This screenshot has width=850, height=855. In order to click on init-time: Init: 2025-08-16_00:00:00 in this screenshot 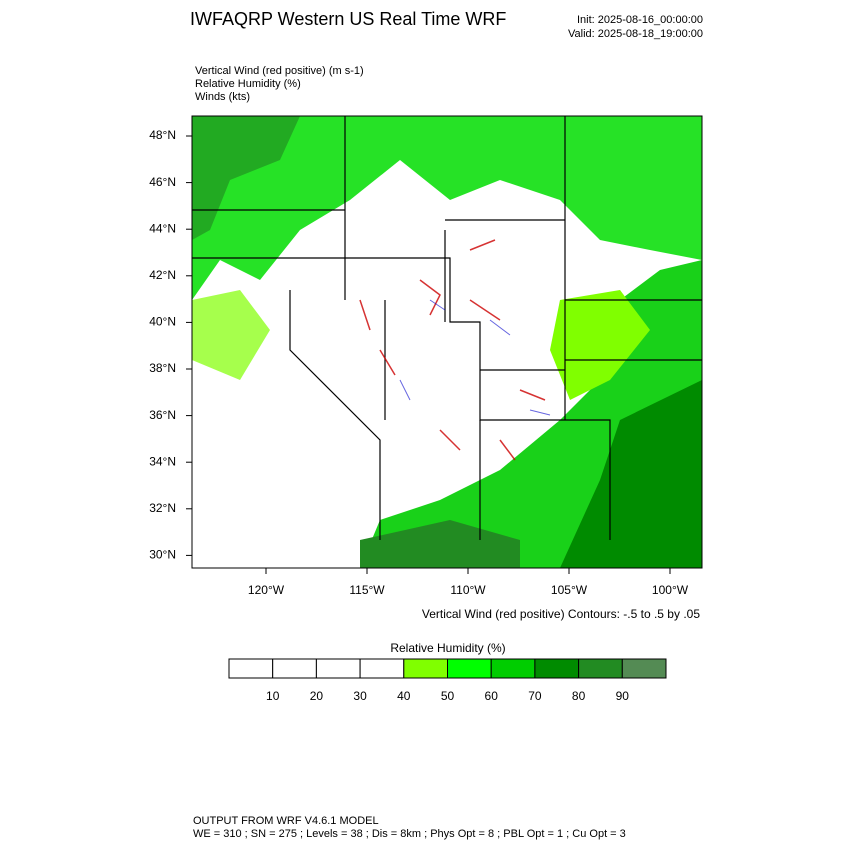, I will do `click(640, 20)`.